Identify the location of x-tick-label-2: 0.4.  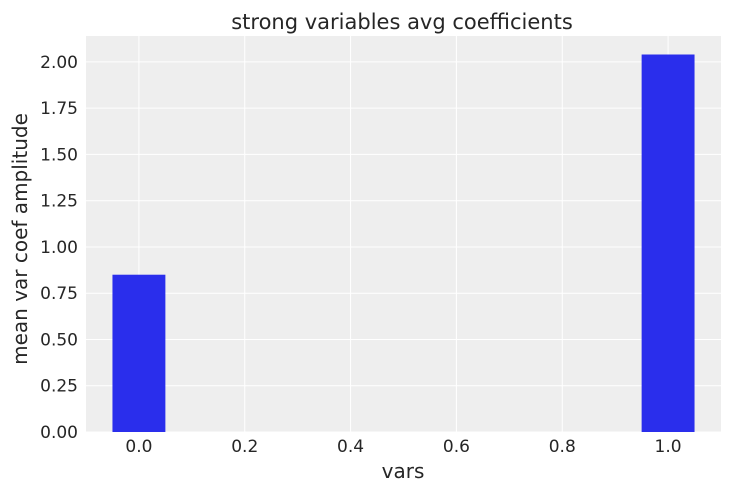
(350, 447).